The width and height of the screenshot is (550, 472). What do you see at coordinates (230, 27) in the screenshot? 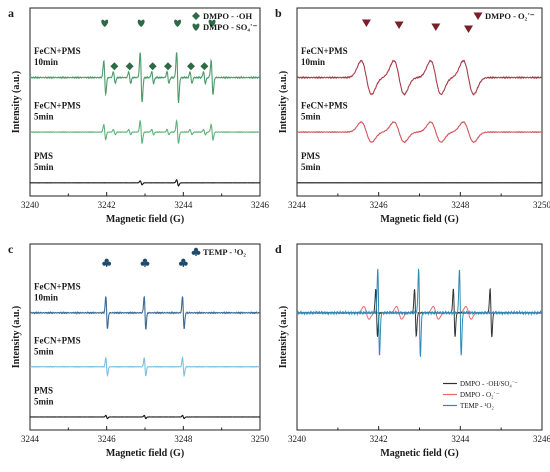
I see `legend-label: DMPO - SO₄˙⁻` at bounding box center [230, 27].